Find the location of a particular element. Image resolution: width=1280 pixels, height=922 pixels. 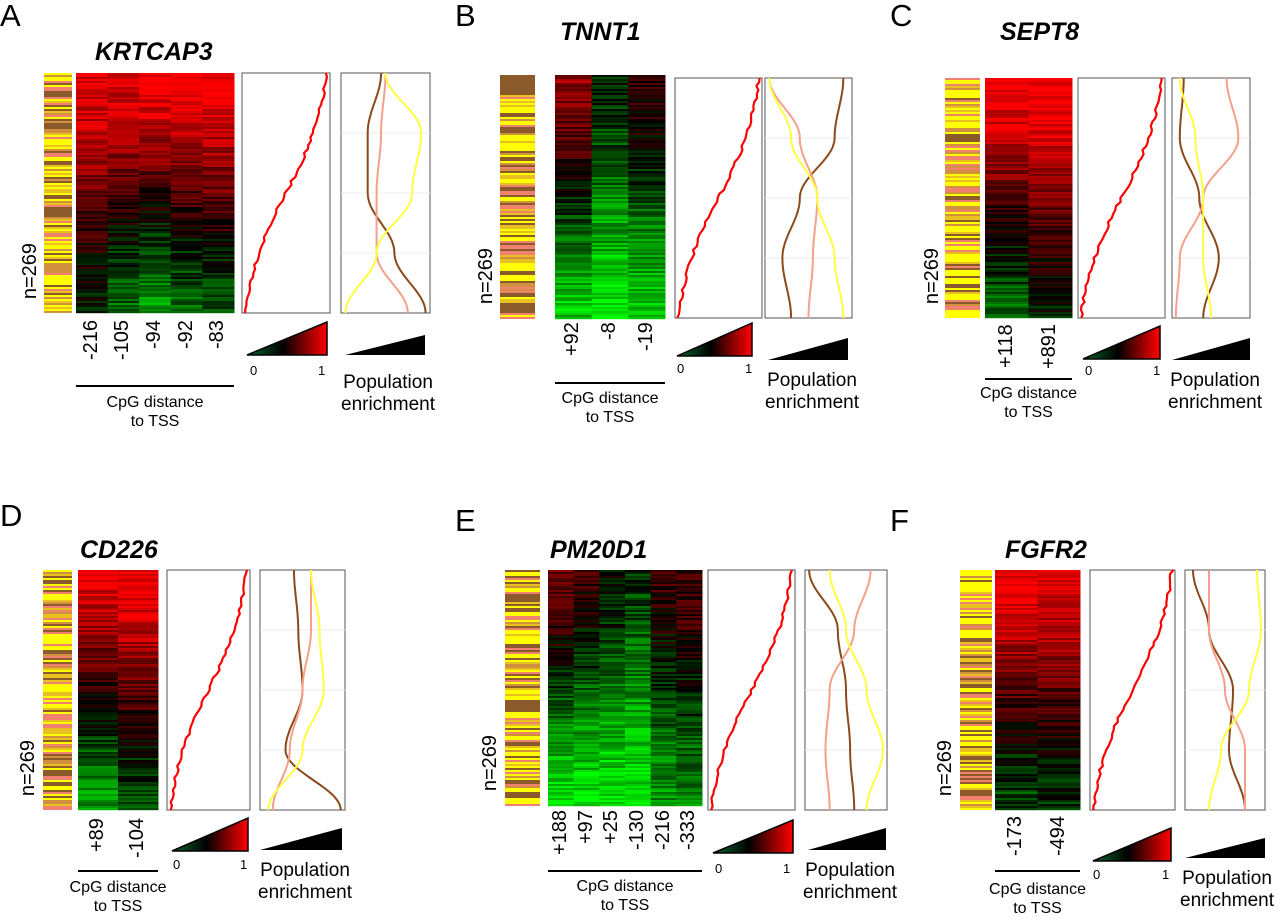

enrichment-label-line: Population is located at coordinates (1227, 878).